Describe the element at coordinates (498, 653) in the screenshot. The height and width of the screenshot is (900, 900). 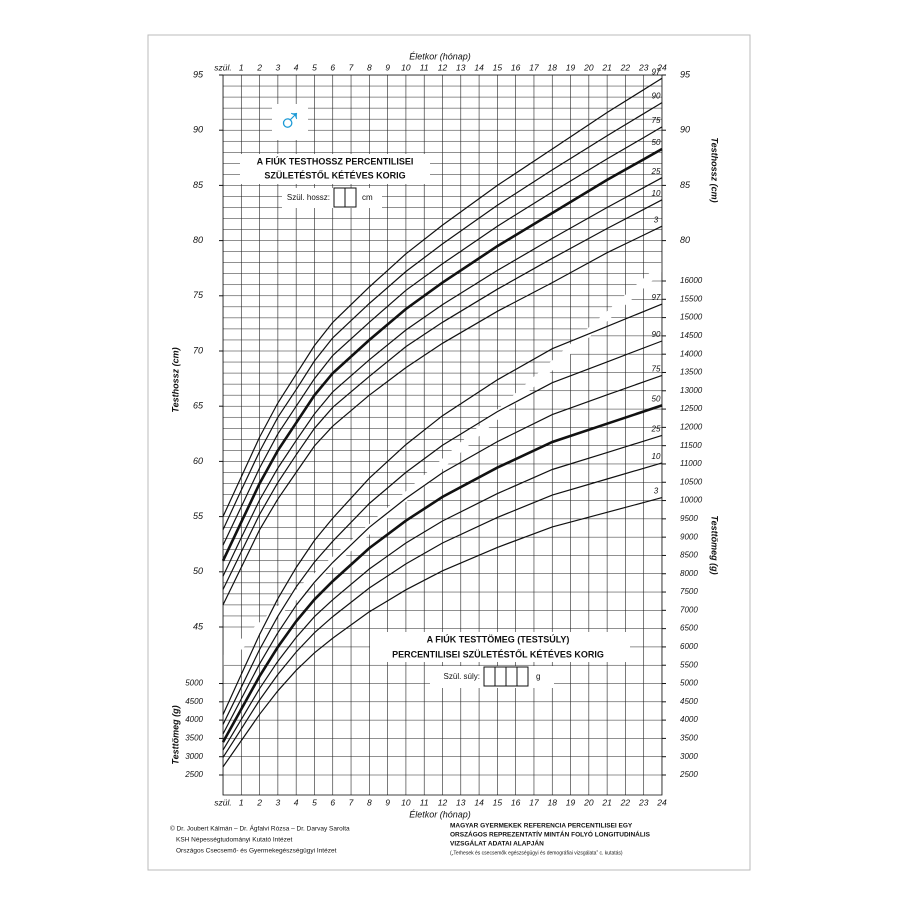
I see `weight-title: PERCENTILISEI SZÜLETÉSTŐL KÉTÉVES KORIG` at that location.